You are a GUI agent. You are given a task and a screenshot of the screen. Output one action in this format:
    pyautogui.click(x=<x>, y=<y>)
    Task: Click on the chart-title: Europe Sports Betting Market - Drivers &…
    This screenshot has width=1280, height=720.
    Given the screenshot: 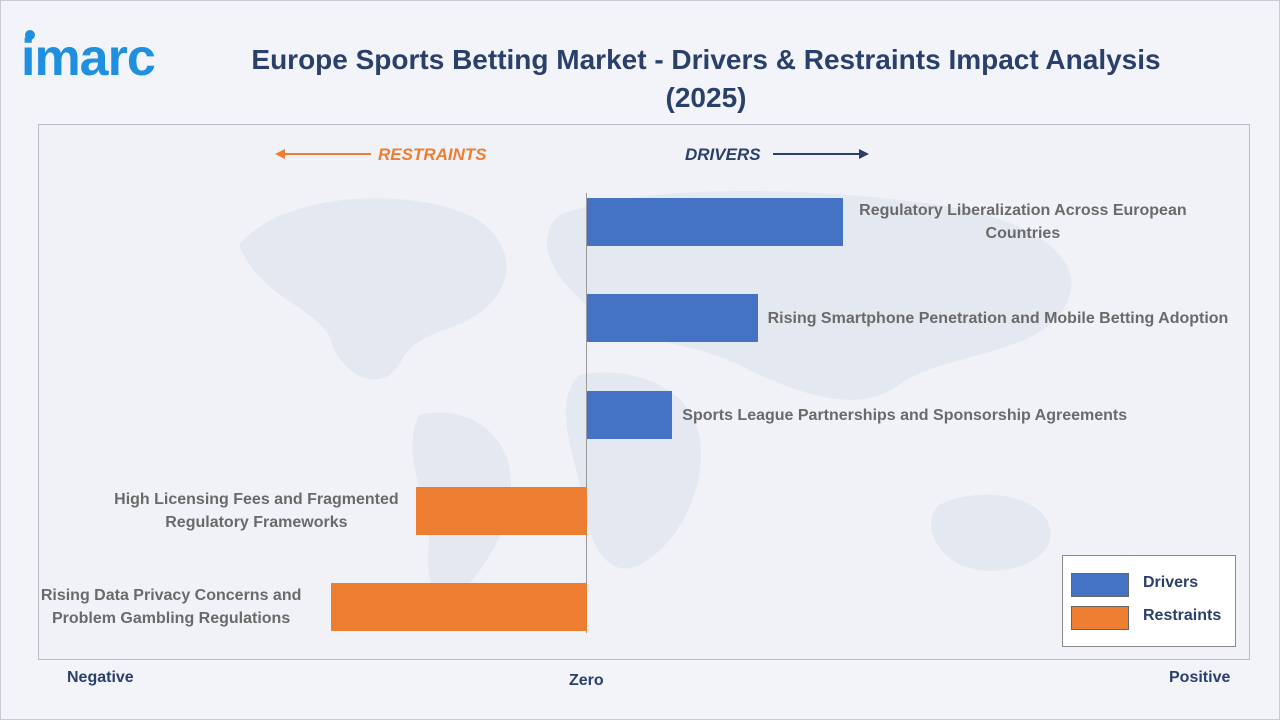 What is the action you would take?
    pyautogui.click(x=706, y=78)
    